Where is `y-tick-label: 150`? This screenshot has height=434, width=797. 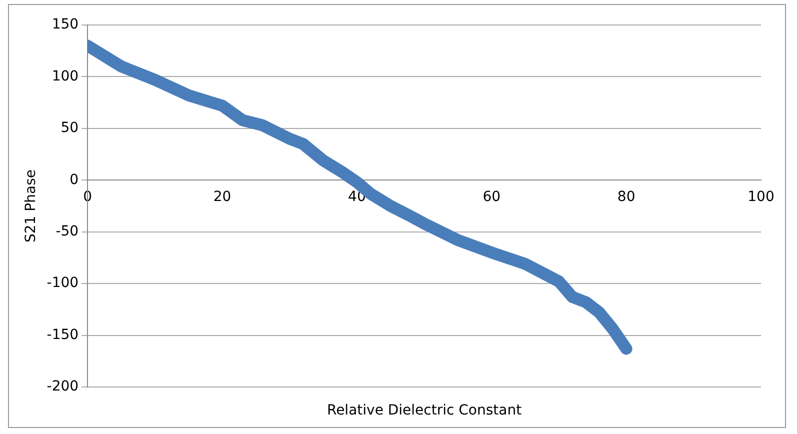 y-tick-label: 150 is located at coordinates (65, 24).